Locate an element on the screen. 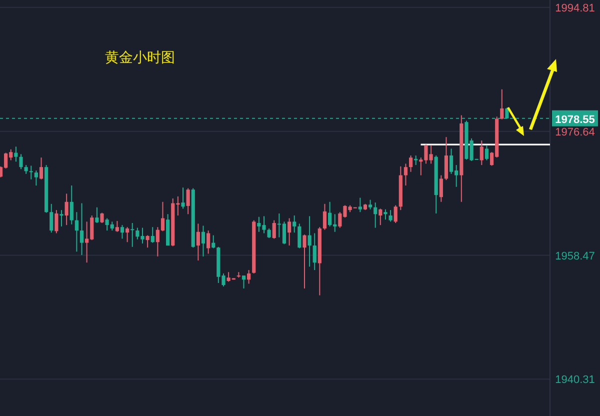  y-tick-label: 1940.31 is located at coordinates (575, 380).